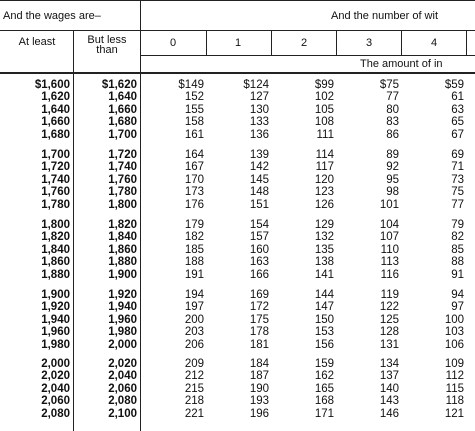 This screenshot has height=431, width=475. Describe the element at coordinates (454, 344) in the screenshot. I see `withholding-amount-4: 106` at that location.